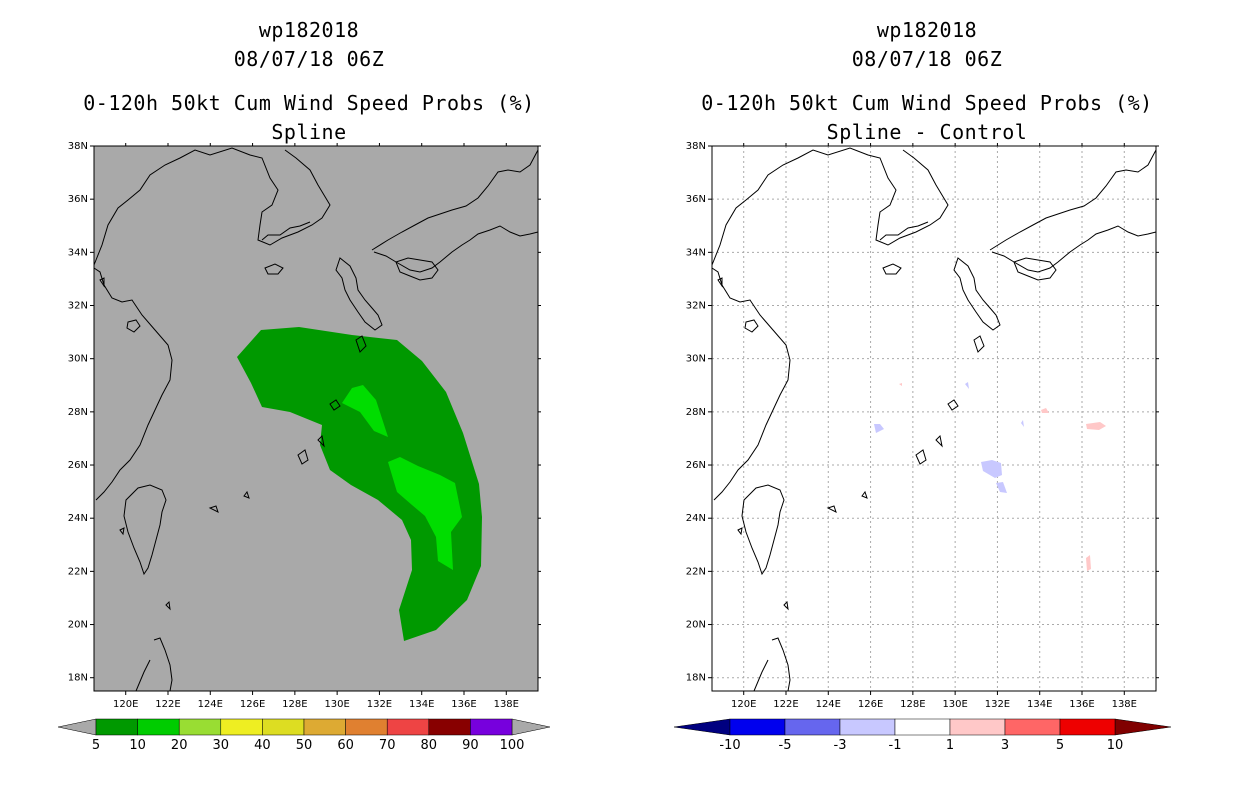 This screenshot has width=1236, height=800. Describe the element at coordinates (78, 625) in the screenshot. I see `lat-tick-label: 20N` at that location.